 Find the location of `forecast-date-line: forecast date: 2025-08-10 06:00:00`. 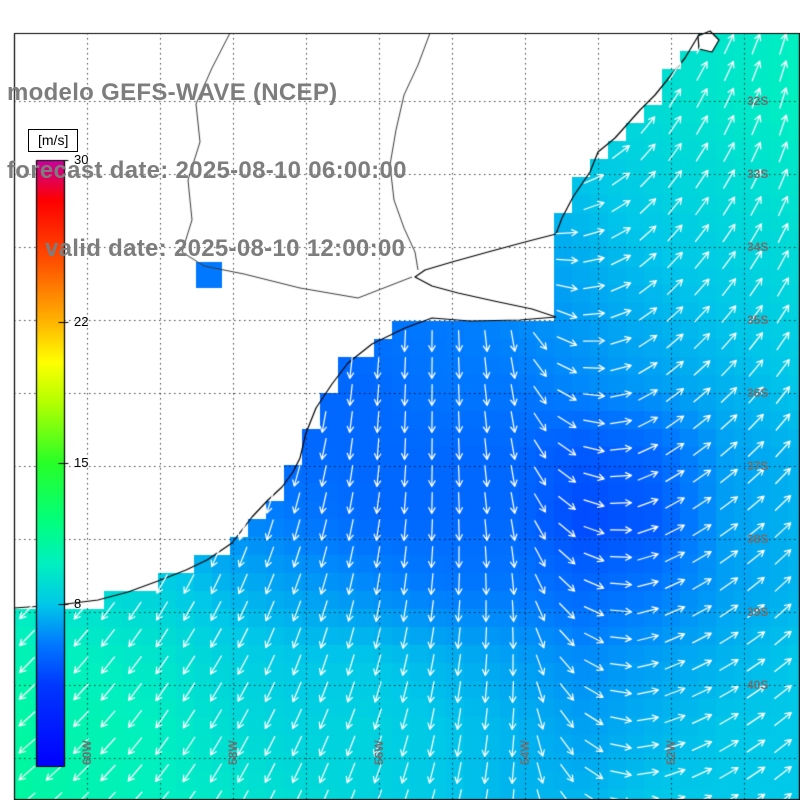

forecast-date-line: forecast date: 2025-08-10 06:00:00 is located at coordinates (207, 170).